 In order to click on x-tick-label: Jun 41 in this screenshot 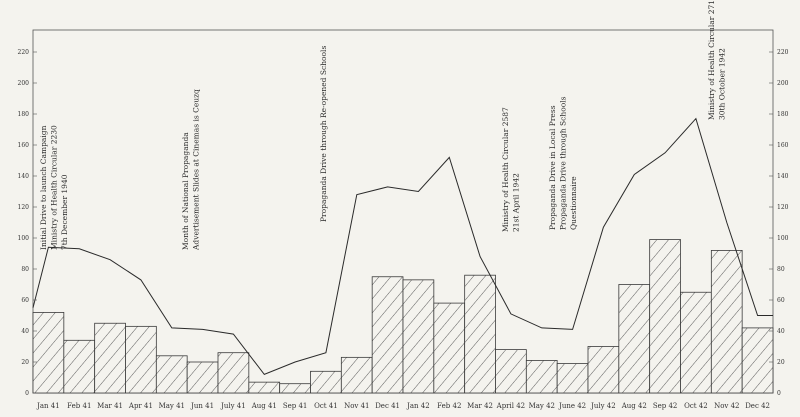, I will do `click(202, 406)`.